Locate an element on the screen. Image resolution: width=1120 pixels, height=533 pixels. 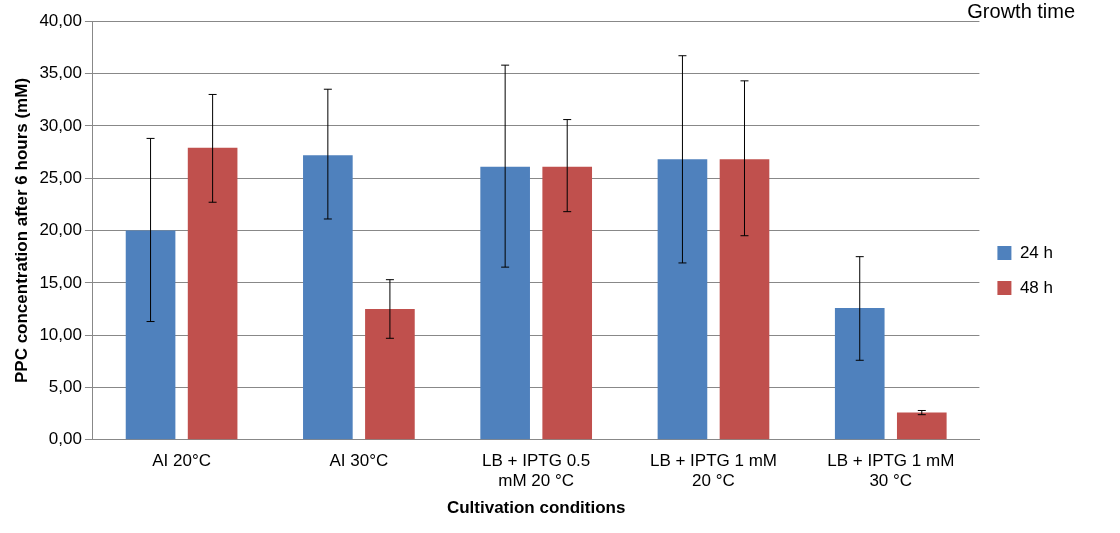
legend-title: Growth time is located at coordinates (1021, 12).